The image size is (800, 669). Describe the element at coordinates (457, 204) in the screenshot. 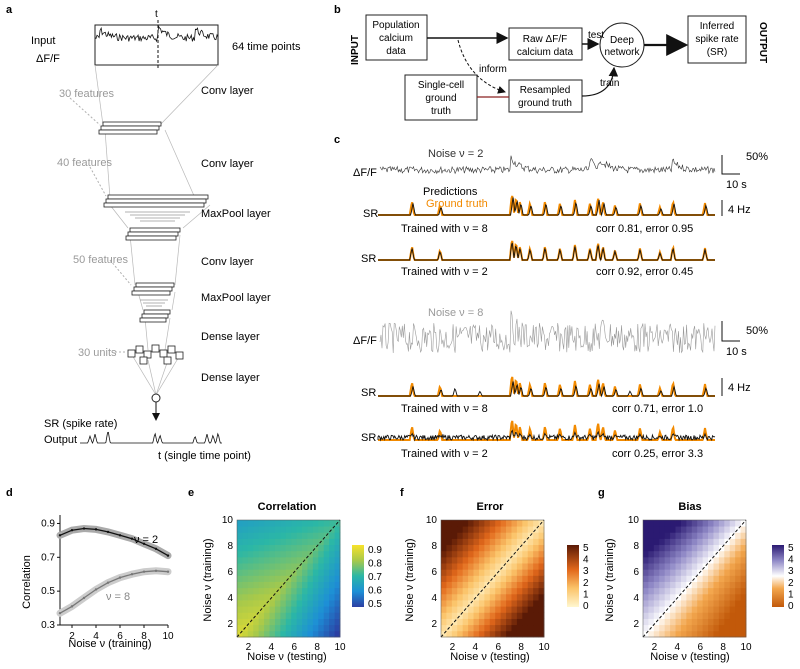

I see `ground-truth-label: Ground truth` at that location.